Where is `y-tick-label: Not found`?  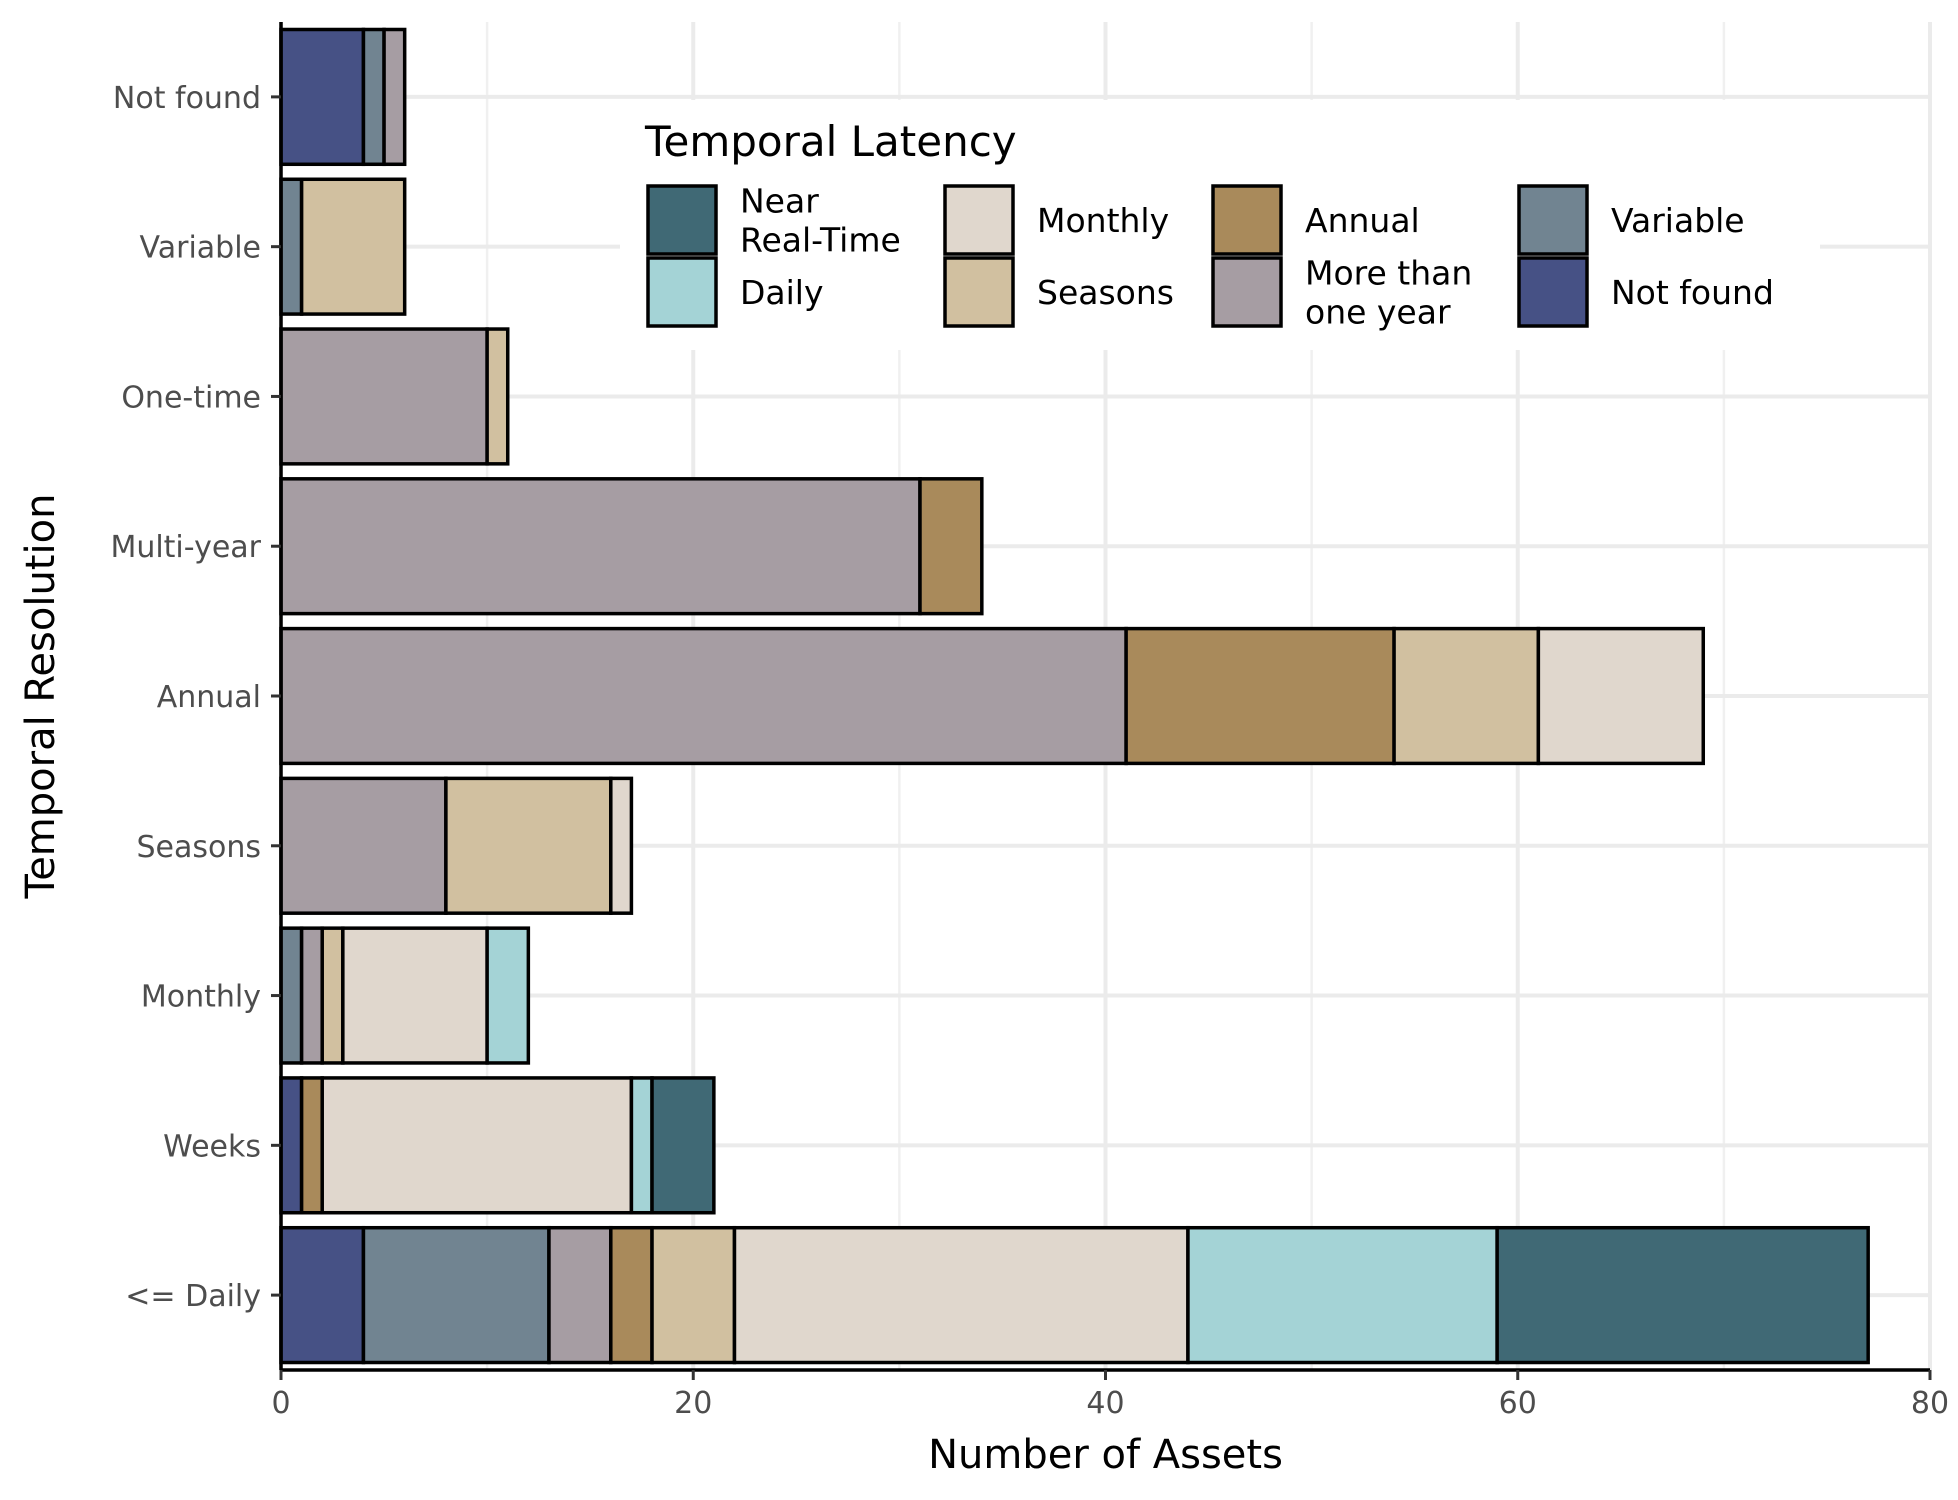 y-tick-label: Not found is located at coordinates (187, 98).